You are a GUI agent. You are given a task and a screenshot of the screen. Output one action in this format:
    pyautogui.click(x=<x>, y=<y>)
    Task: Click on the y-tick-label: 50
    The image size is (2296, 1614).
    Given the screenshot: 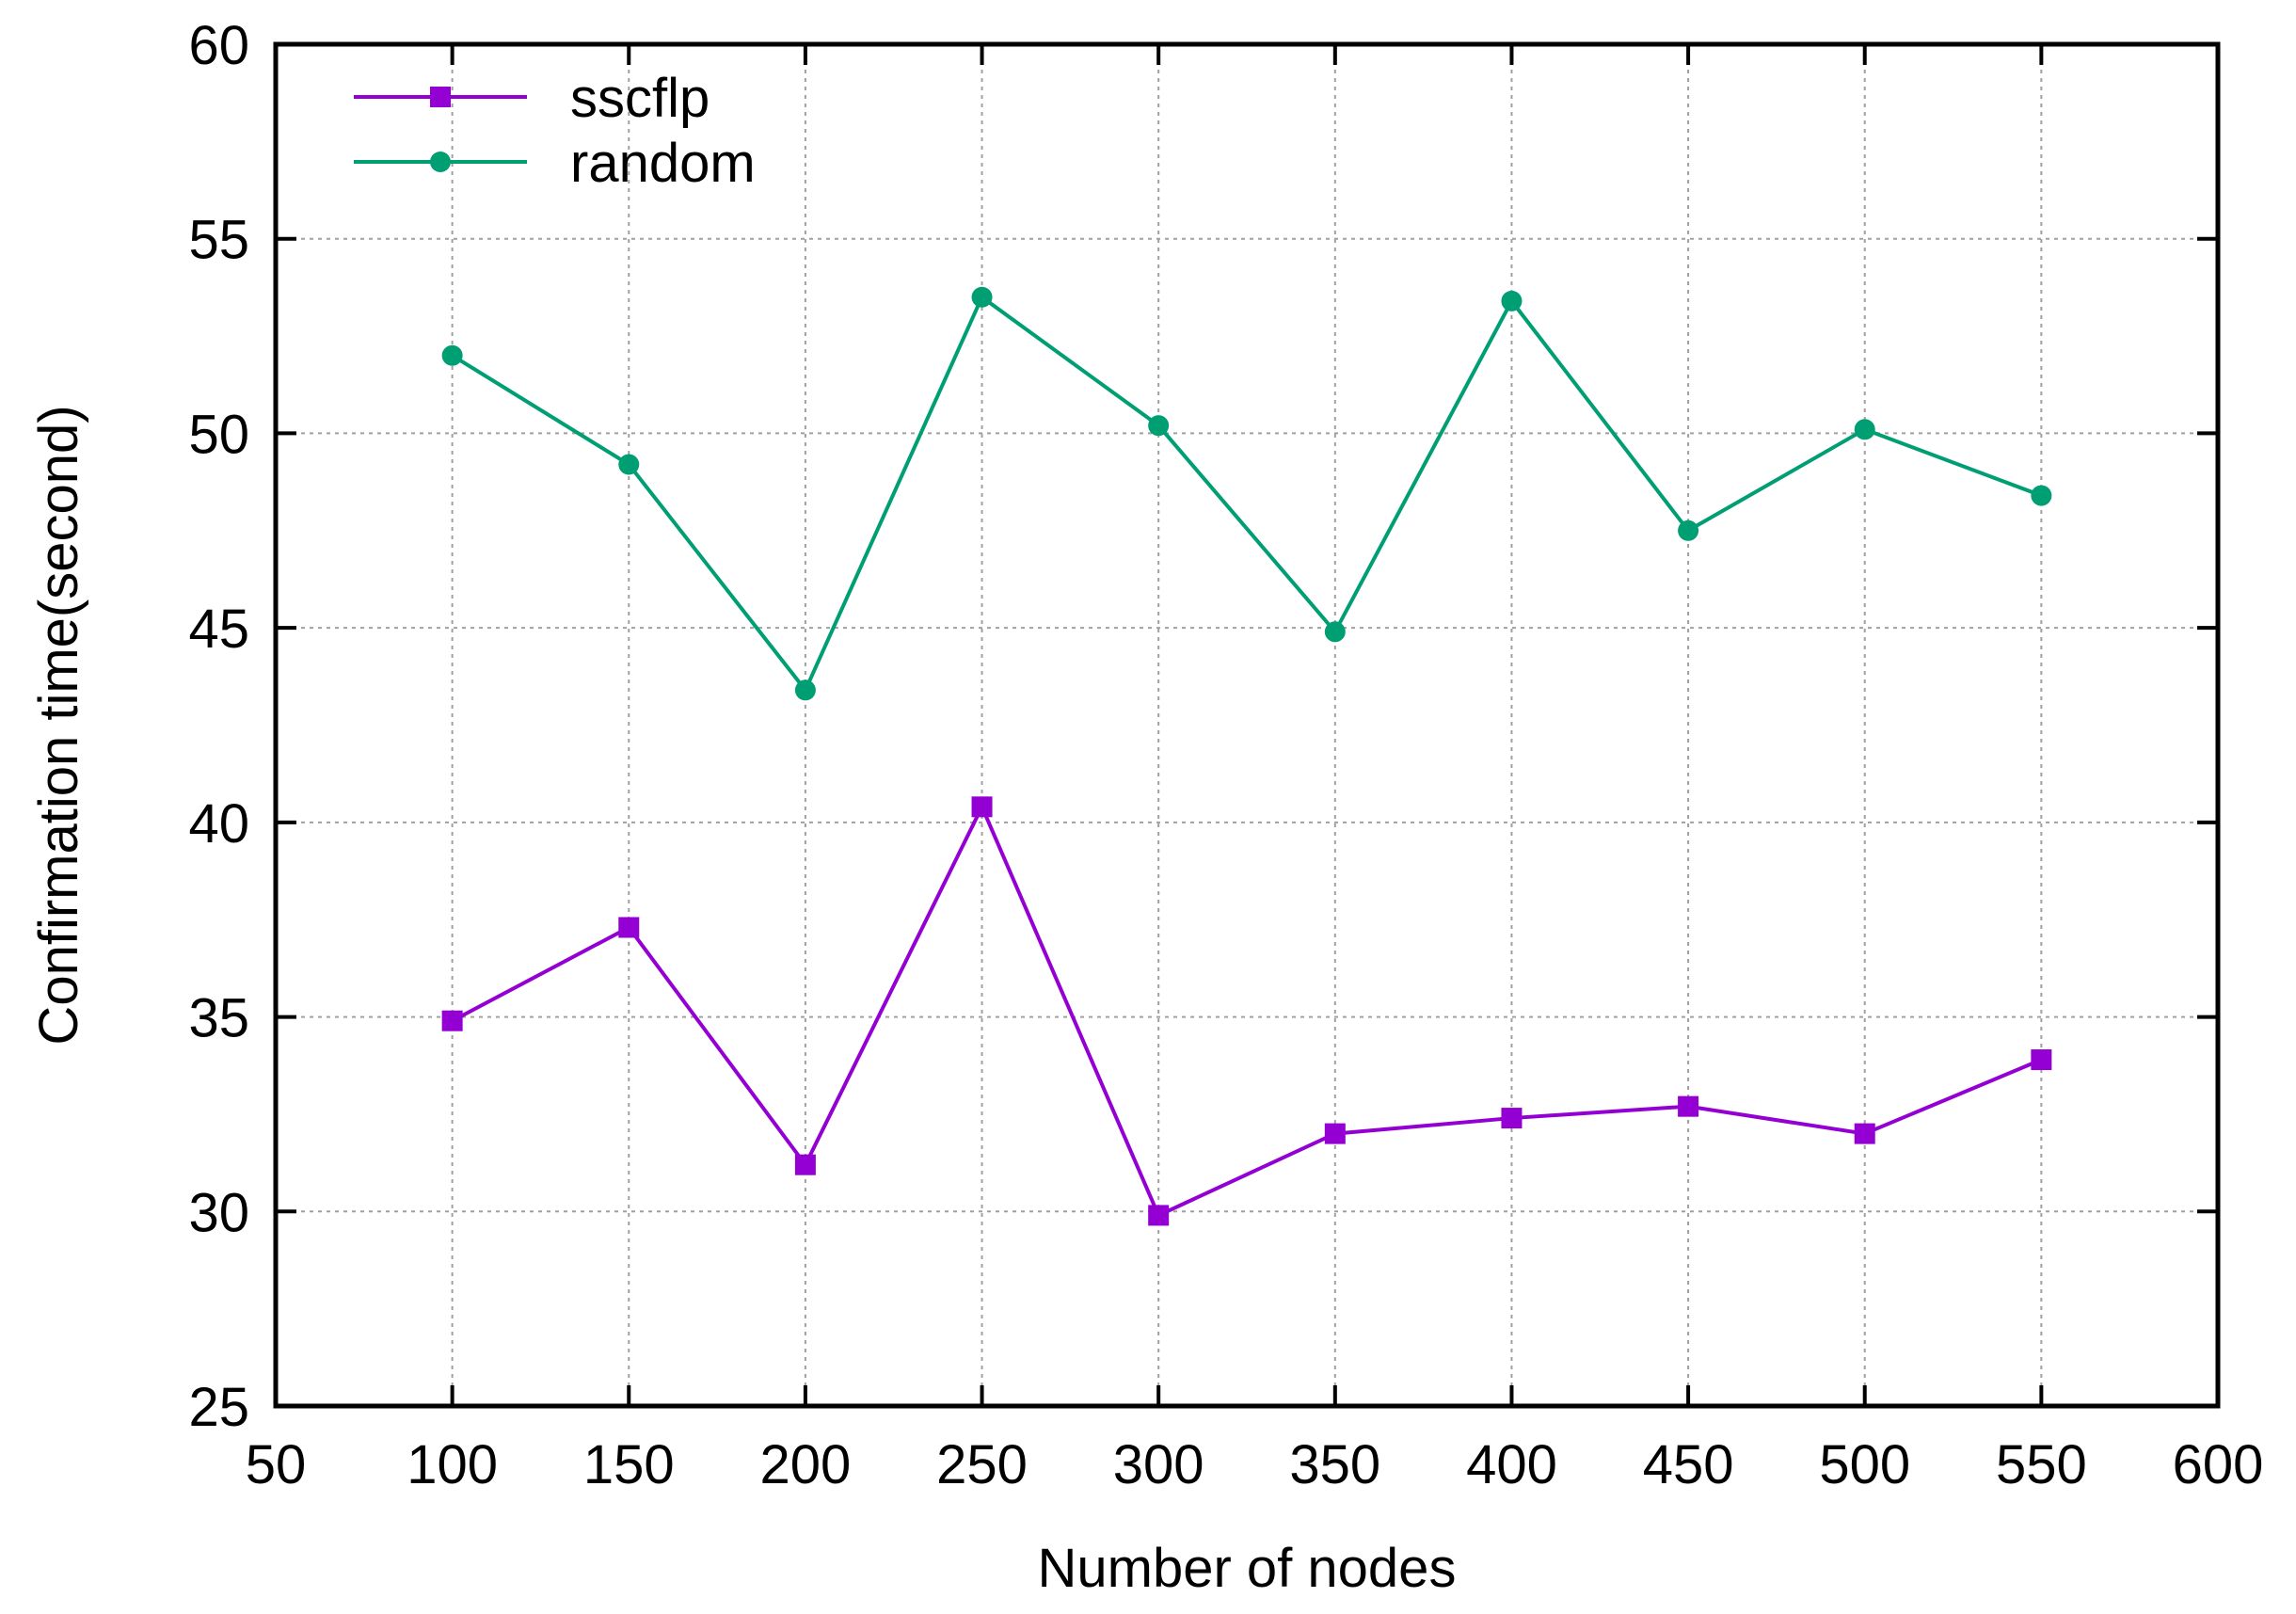 What is the action you would take?
    pyautogui.click(x=218, y=434)
    